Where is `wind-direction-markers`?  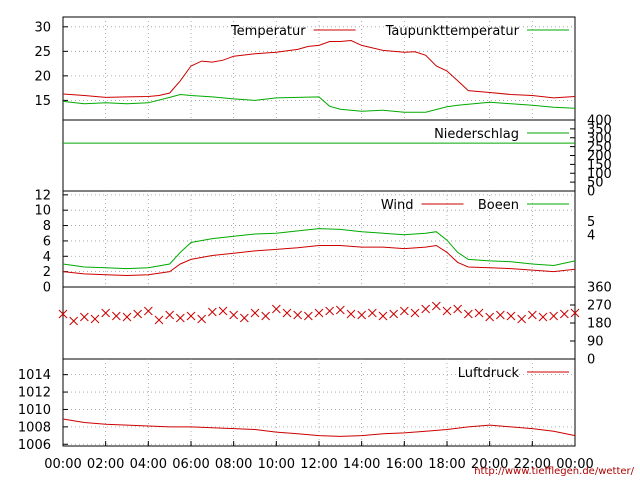
wind-direction-markers is located at coordinates (319, 313).